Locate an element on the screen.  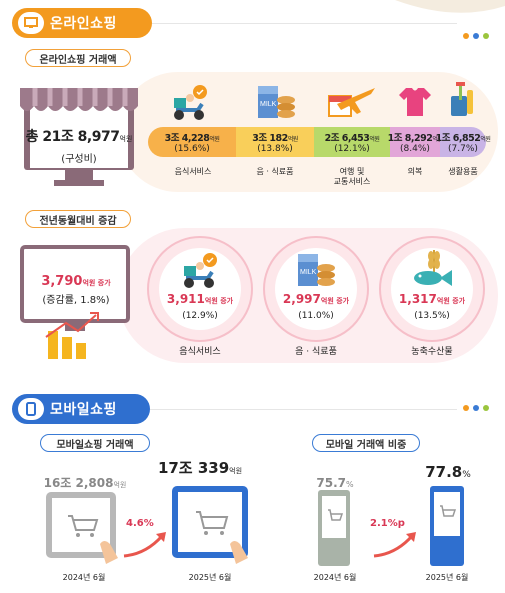
yoy-value-groceries: 2,997억원 증가 is located at coordinates (316, 299).